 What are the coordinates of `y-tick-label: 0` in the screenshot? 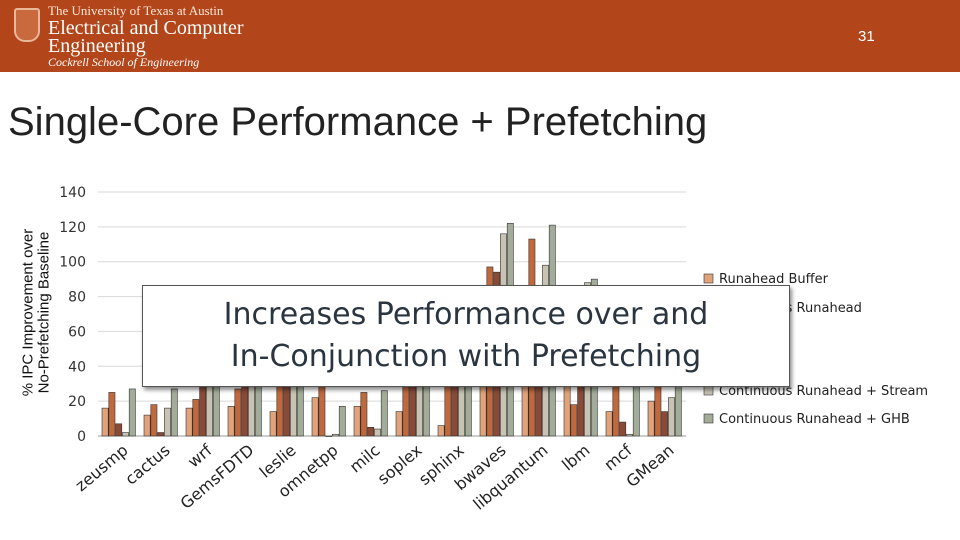 It's located at (81, 437).